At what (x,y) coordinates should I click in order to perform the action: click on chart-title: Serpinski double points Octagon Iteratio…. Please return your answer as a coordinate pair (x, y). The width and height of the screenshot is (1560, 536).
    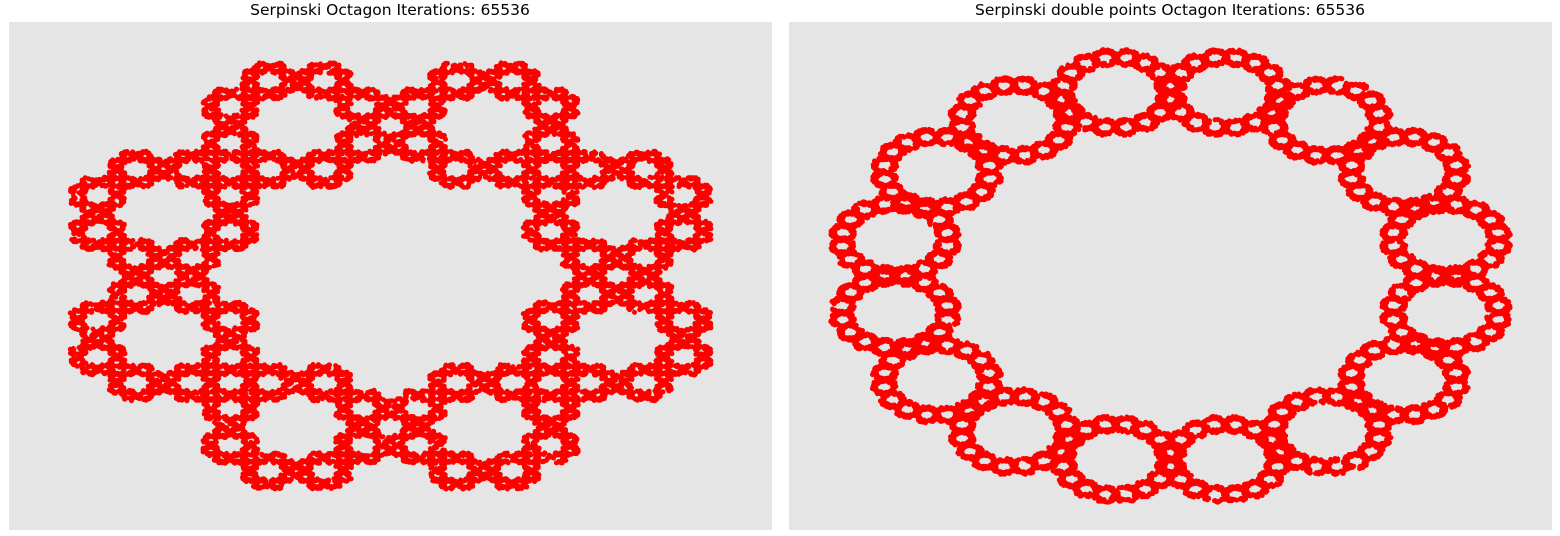
    Looking at the image, I should click on (1170, 11).